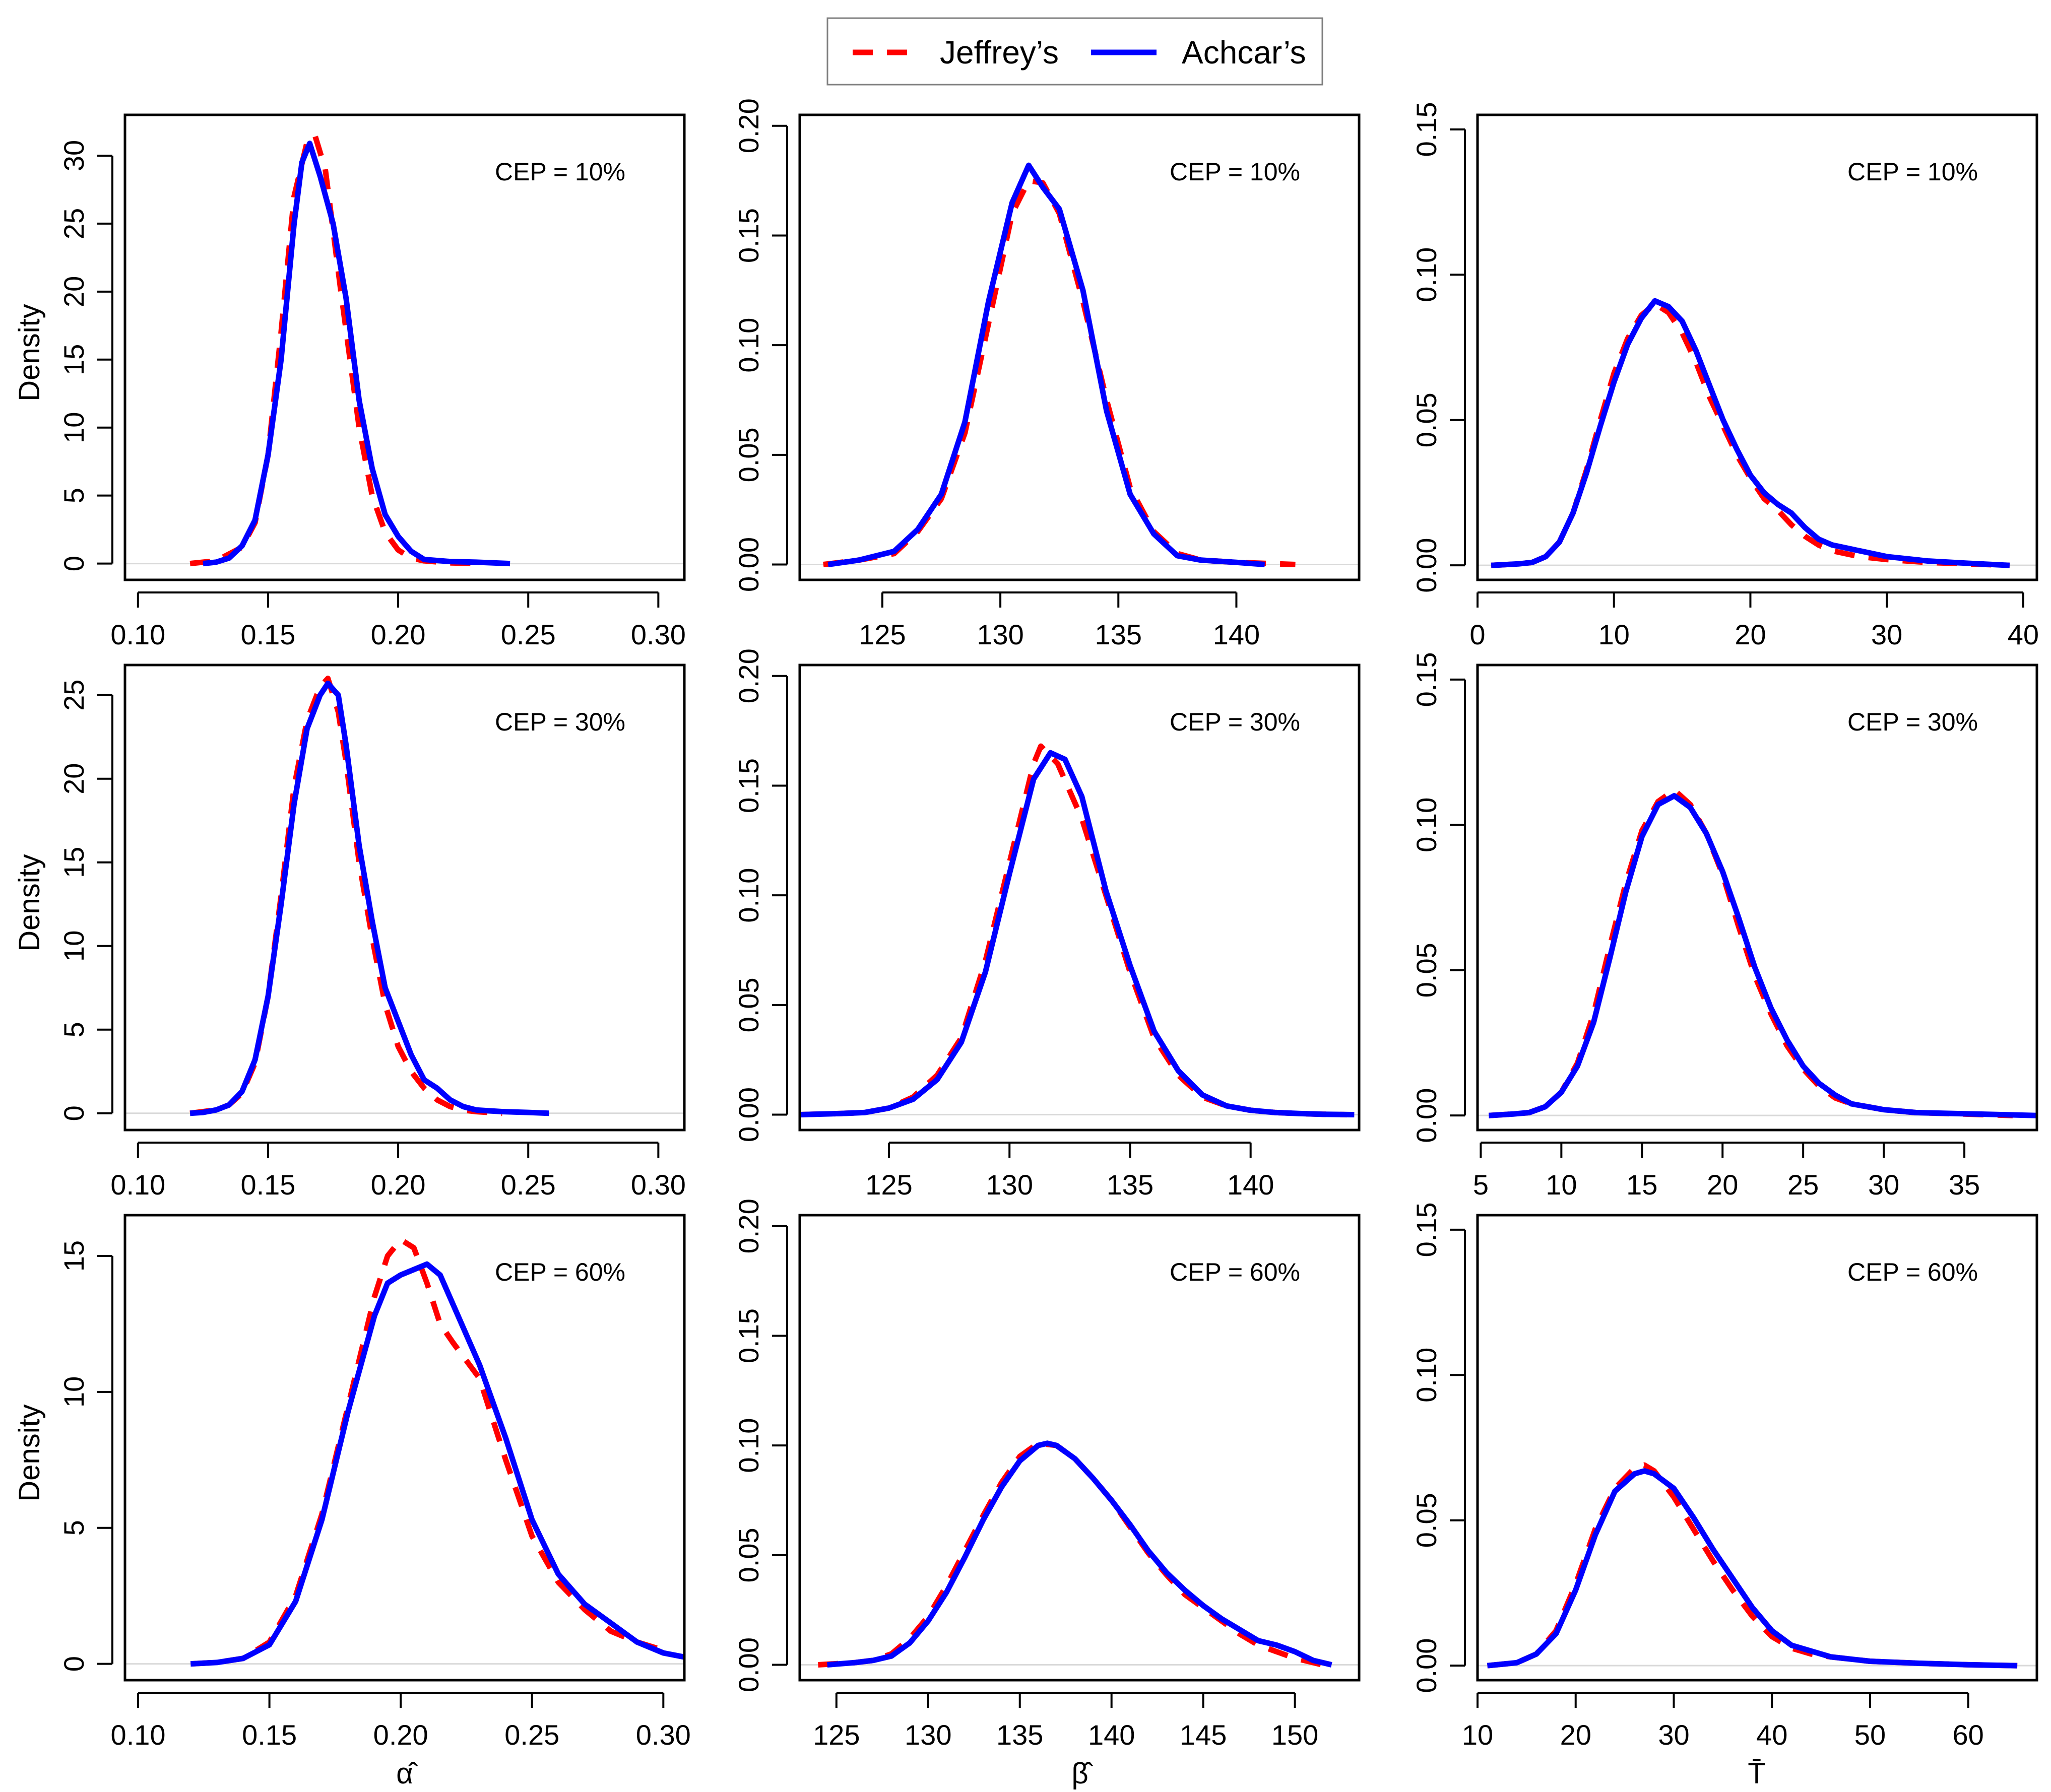 The image size is (2051, 1792). What do you see at coordinates (74, 292) in the screenshot?
I see `y-tick-label: 20` at bounding box center [74, 292].